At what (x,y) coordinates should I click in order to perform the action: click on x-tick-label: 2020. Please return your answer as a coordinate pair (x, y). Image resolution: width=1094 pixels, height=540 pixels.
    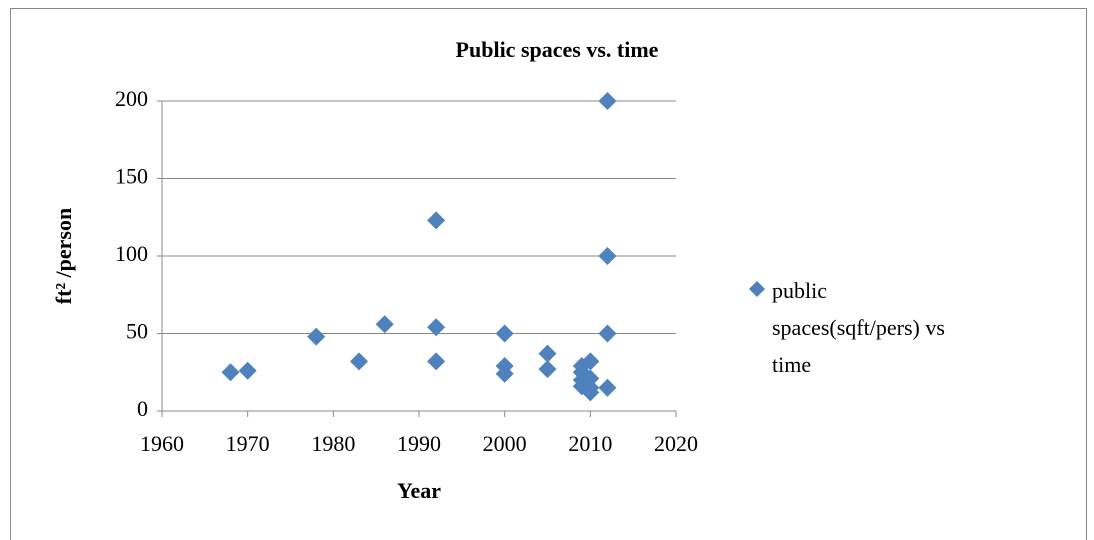
    Looking at the image, I should click on (676, 443).